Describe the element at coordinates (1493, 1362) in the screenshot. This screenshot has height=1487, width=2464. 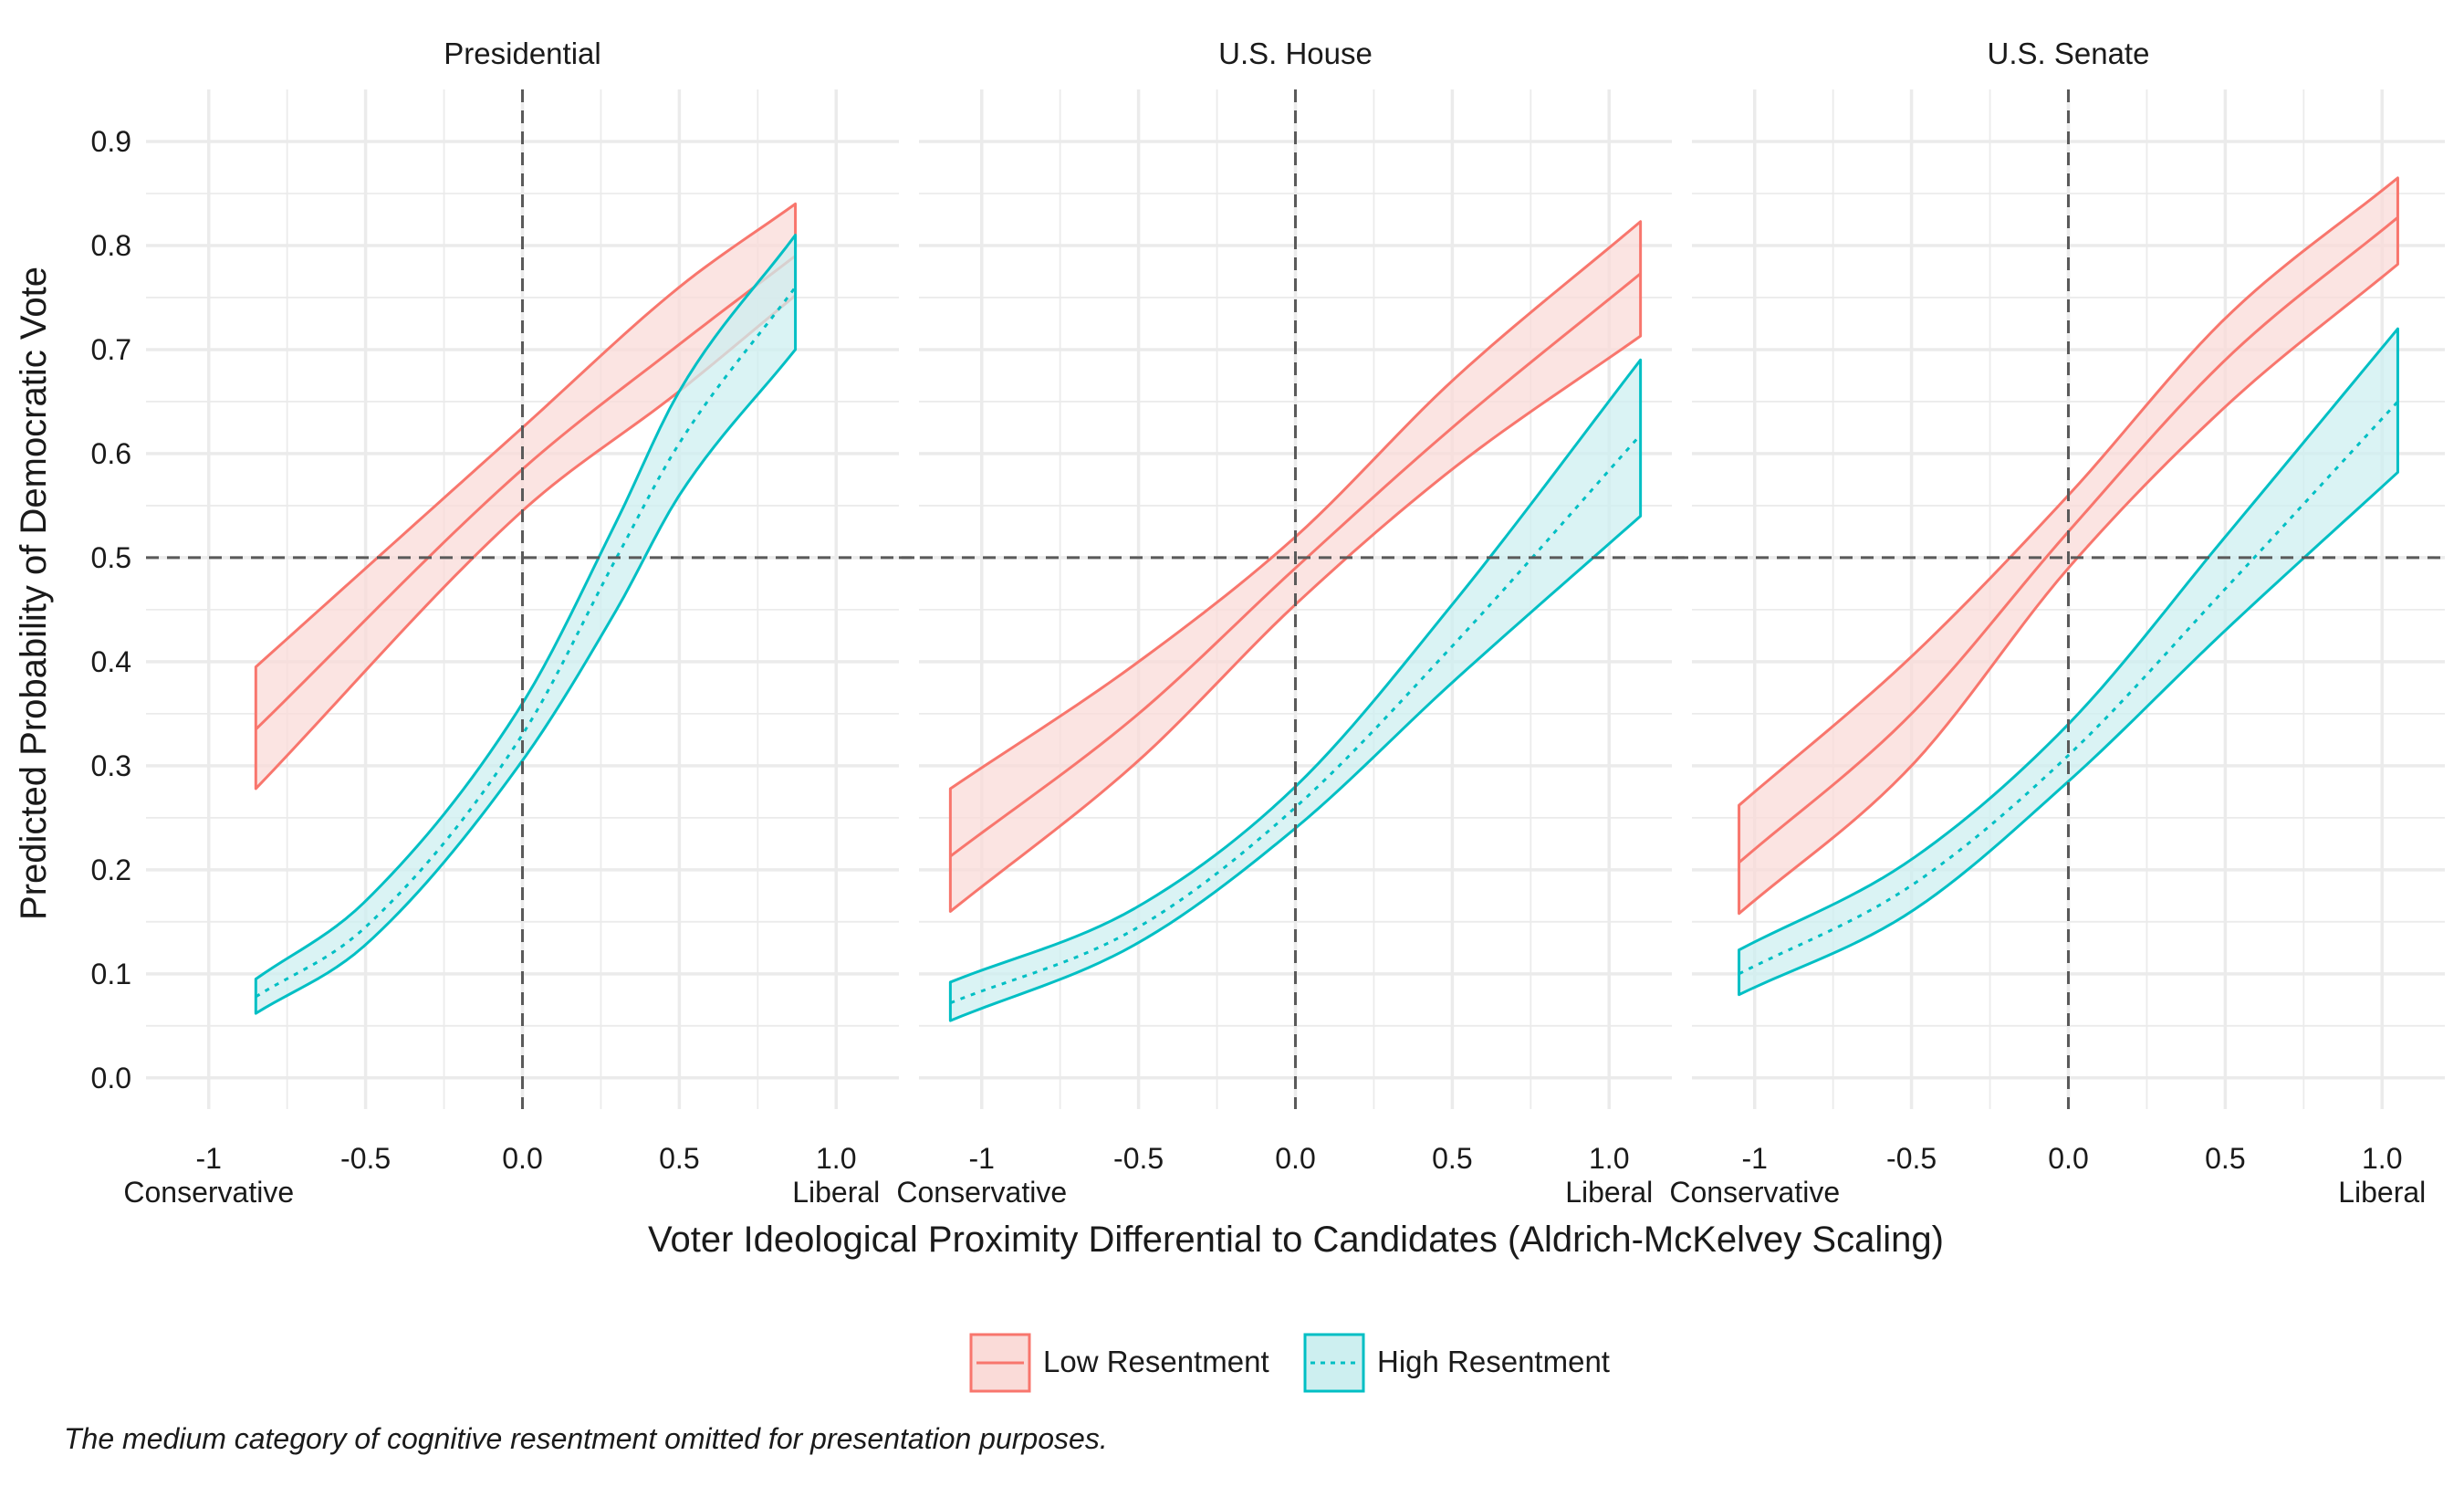
I see `legend-label-high-resentment: High Resentment` at that location.